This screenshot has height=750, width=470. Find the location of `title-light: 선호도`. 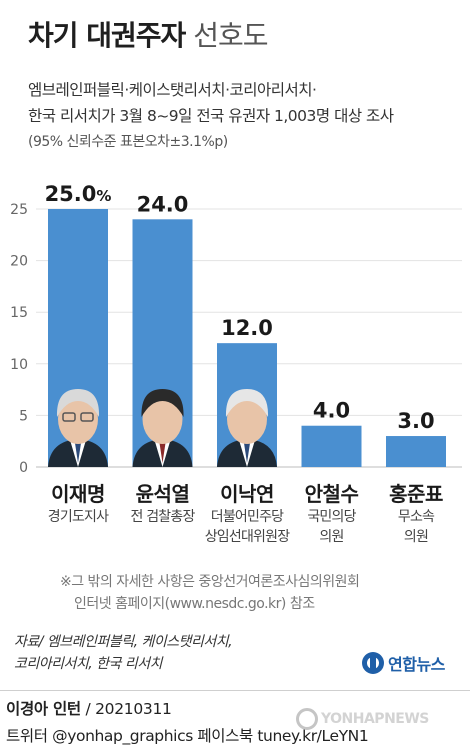

title-light: 선호도 is located at coordinates (230, 35).